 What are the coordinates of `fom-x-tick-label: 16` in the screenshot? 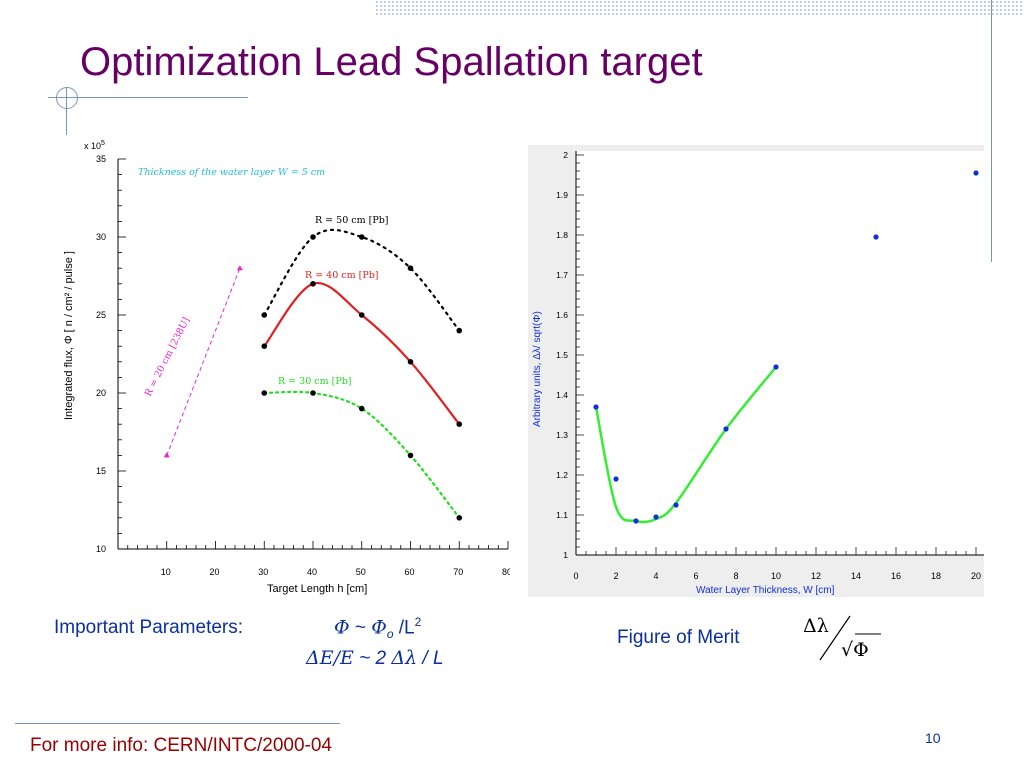 It's located at (896, 576).